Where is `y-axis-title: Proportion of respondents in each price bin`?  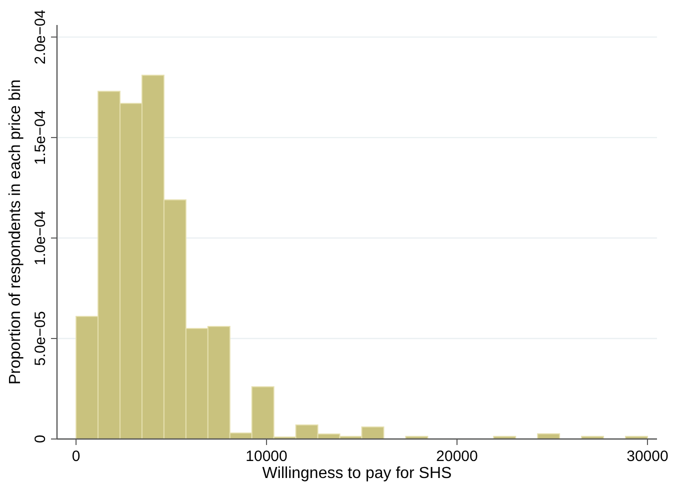
y-axis-title: Proportion of respondents in each price bin is located at coordinates (15, 232).